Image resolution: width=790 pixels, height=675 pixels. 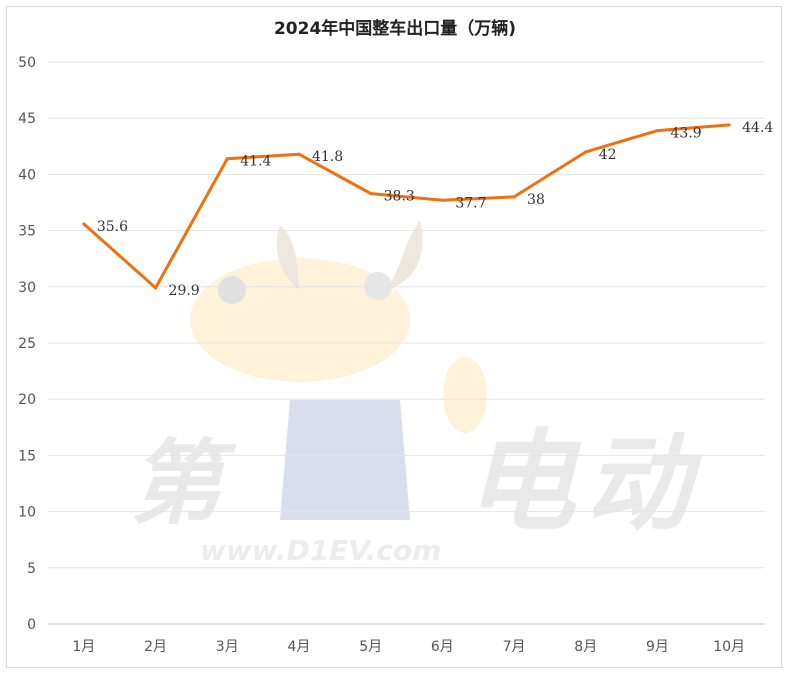 What do you see at coordinates (395, 29) in the screenshot?
I see `chart-title: 2024年中国整车出口量（万辆)` at bounding box center [395, 29].